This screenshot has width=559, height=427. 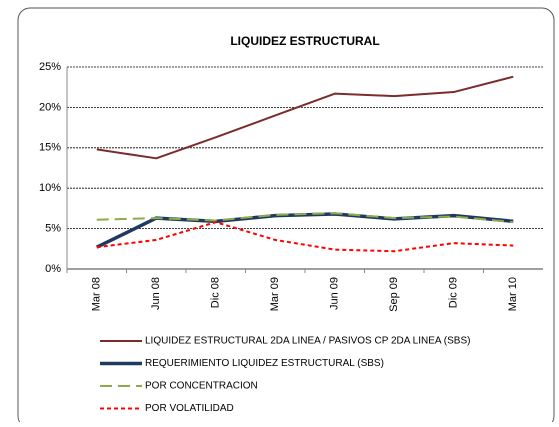 I want to click on x-tick-label: Dic 09, so click(x=454, y=292).